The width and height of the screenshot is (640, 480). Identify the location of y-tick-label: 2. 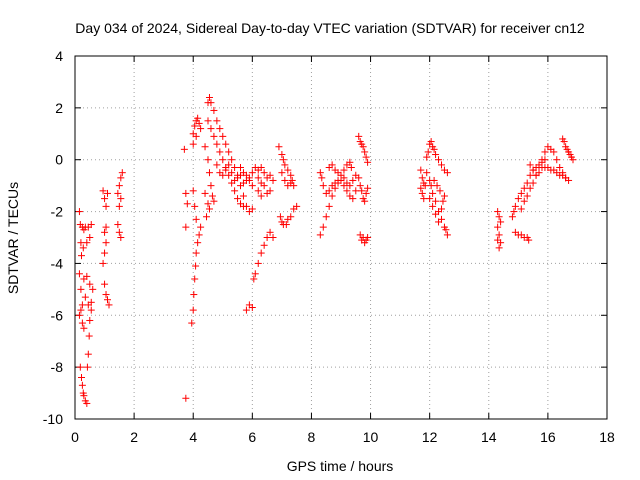
(59, 108).